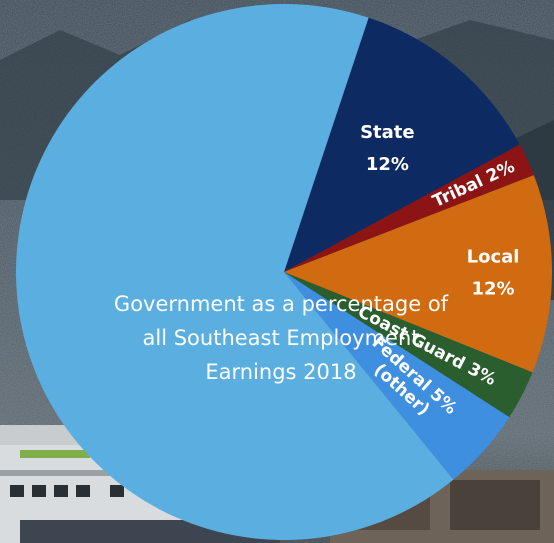 The image size is (554, 543). Describe the element at coordinates (493, 256) in the screenshot. I see `slice-label-local-0: Local` at that location.